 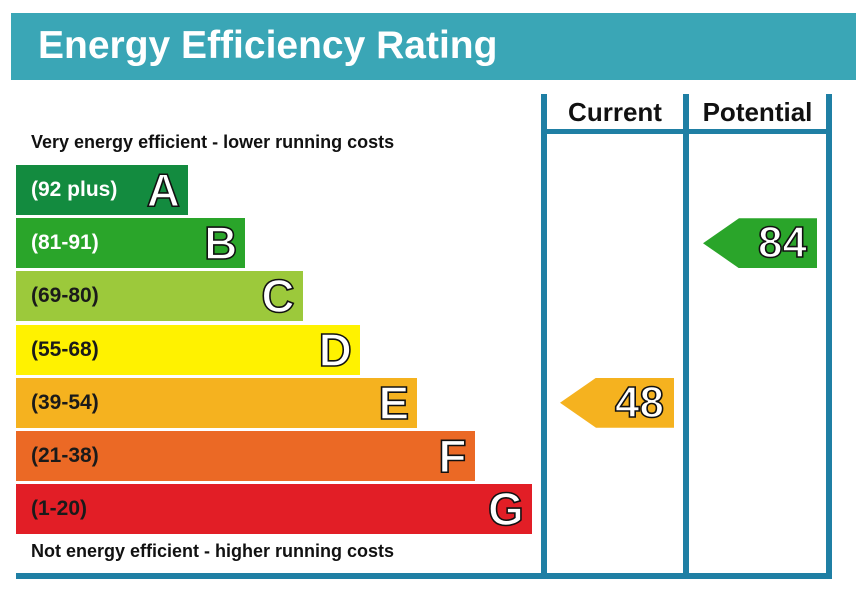 What do you see at coordinates (453, 456) in the screenshot?
I see `rating-bar-letter: F` at bounding box center [453, 456].